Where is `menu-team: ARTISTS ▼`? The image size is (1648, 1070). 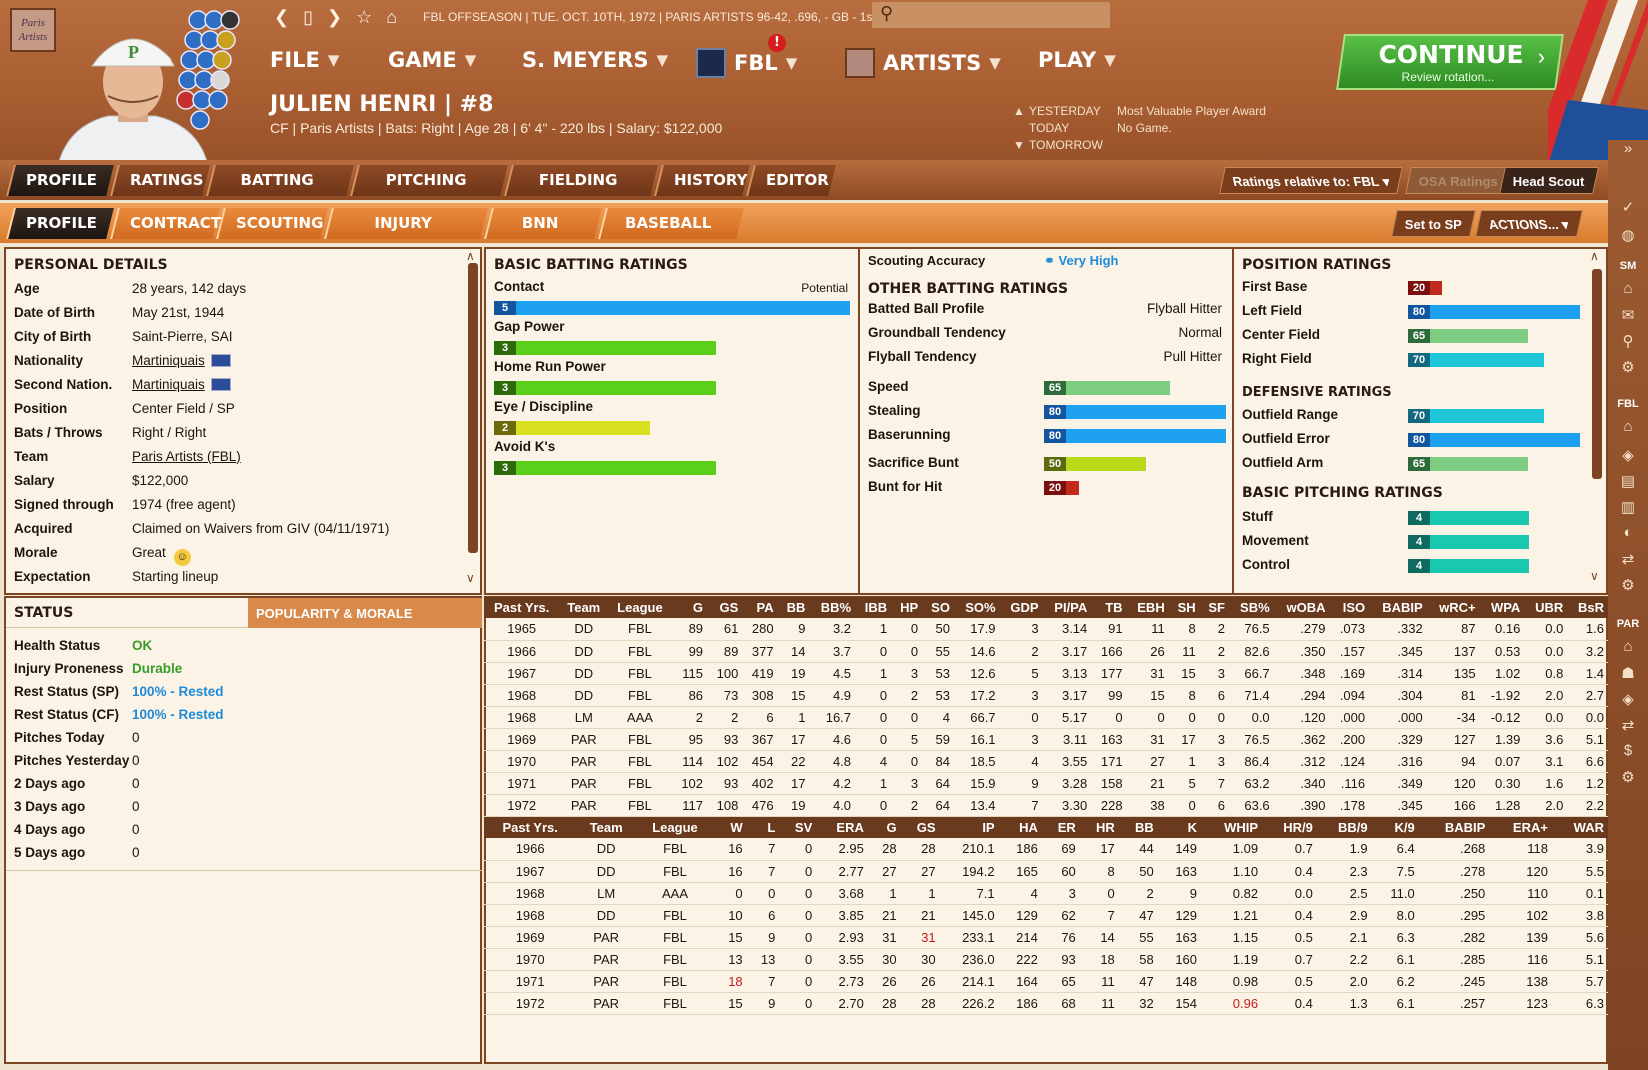
menu-team: ARTISTS ▼ is located at coordinates (923, 63).